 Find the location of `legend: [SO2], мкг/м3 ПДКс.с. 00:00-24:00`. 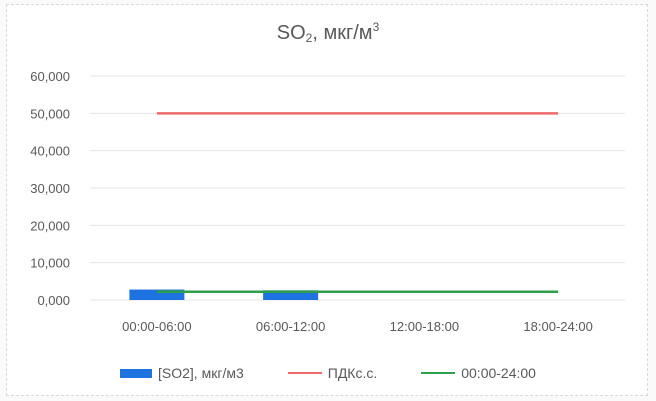

legend: [SO2], мкг/м3 ПДКс.с. 00:00-24:00 is located at coordinates (328, 373).